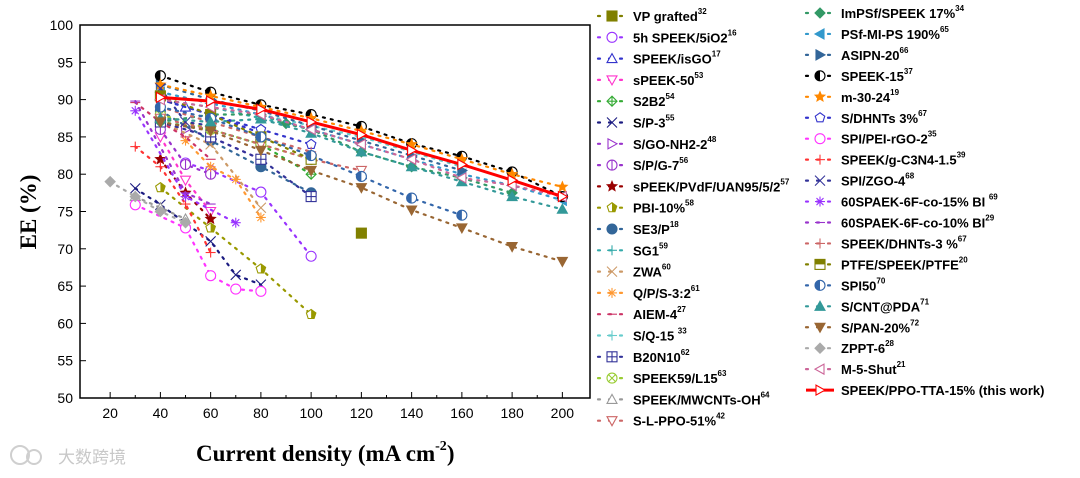  What do you see at coordinates (868, 347) in the screenshot?
I see `legend-label: ZPPT-628` at bounding box center [868, 347].